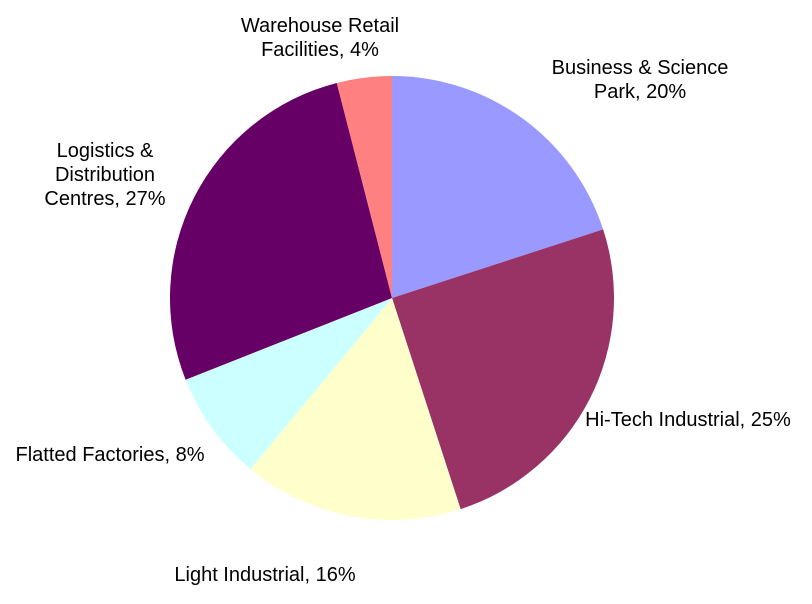  I want to click on slice-label: Light Industrial, 16%, so click(265, 575).